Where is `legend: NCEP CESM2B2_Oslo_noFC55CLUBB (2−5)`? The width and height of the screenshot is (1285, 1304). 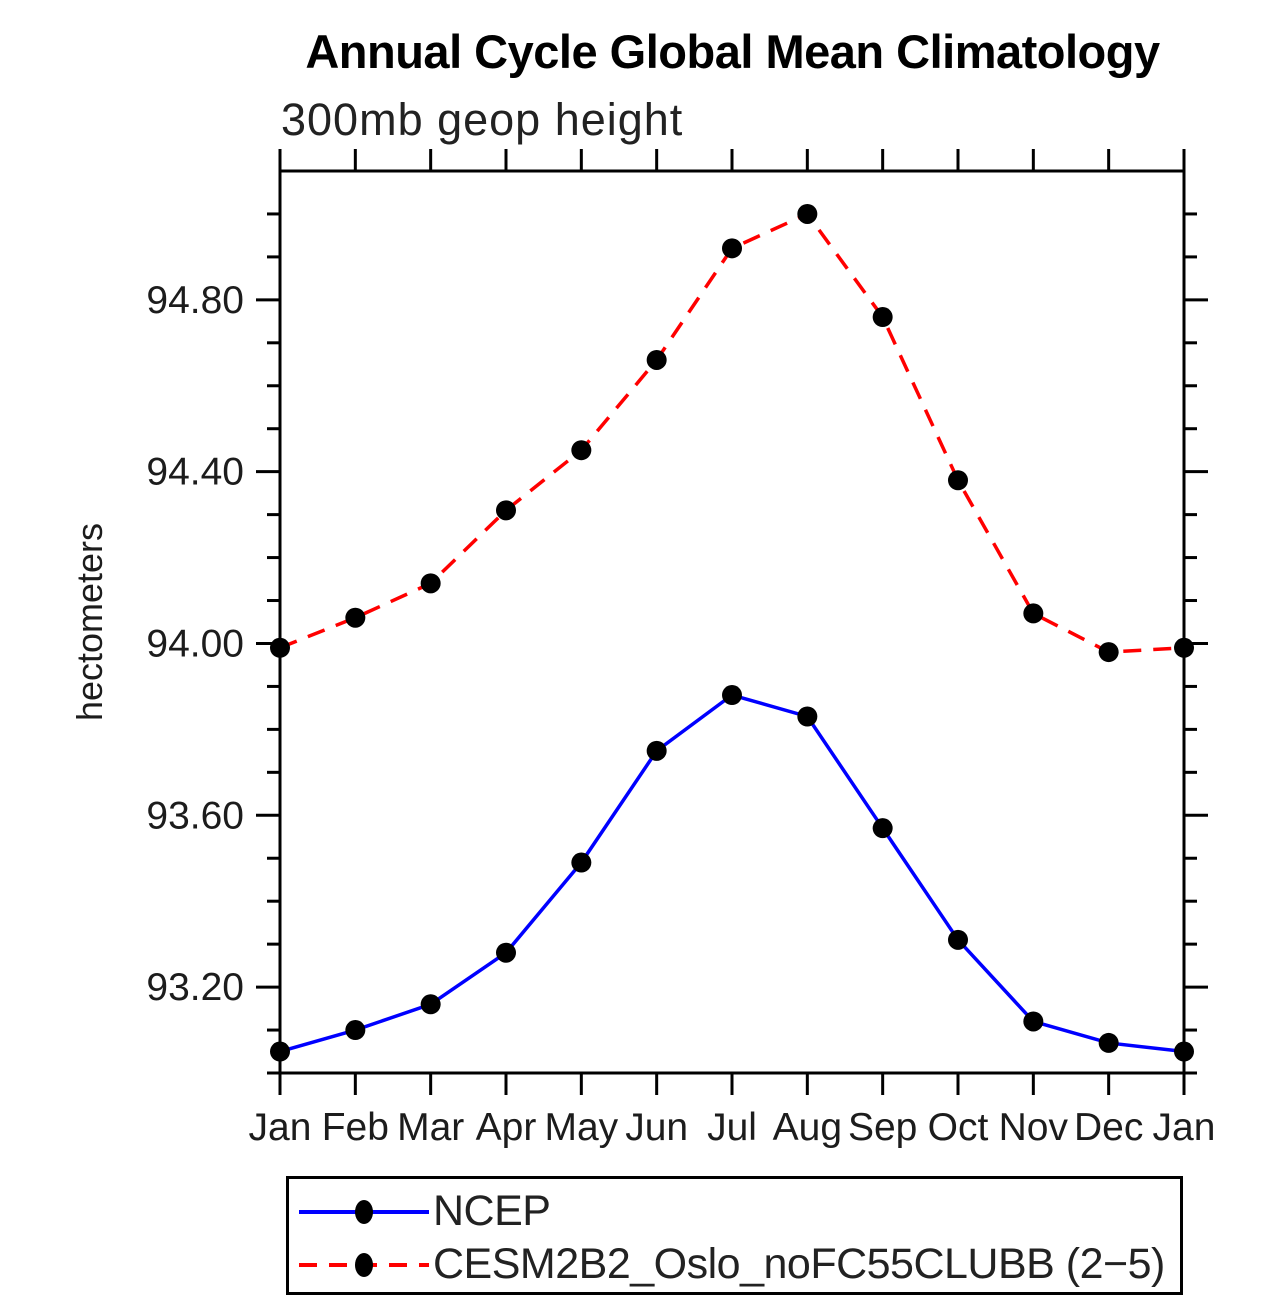
legend: NCEP CESM2B2_Oslo_noFC55CLUBB (2−5) is located at coordinates (734, 1235).